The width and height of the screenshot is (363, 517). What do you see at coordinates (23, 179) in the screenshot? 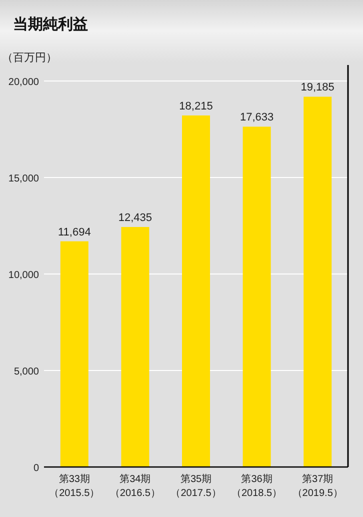
I see `ytick: 15,000` at bounding box center [23, 179].